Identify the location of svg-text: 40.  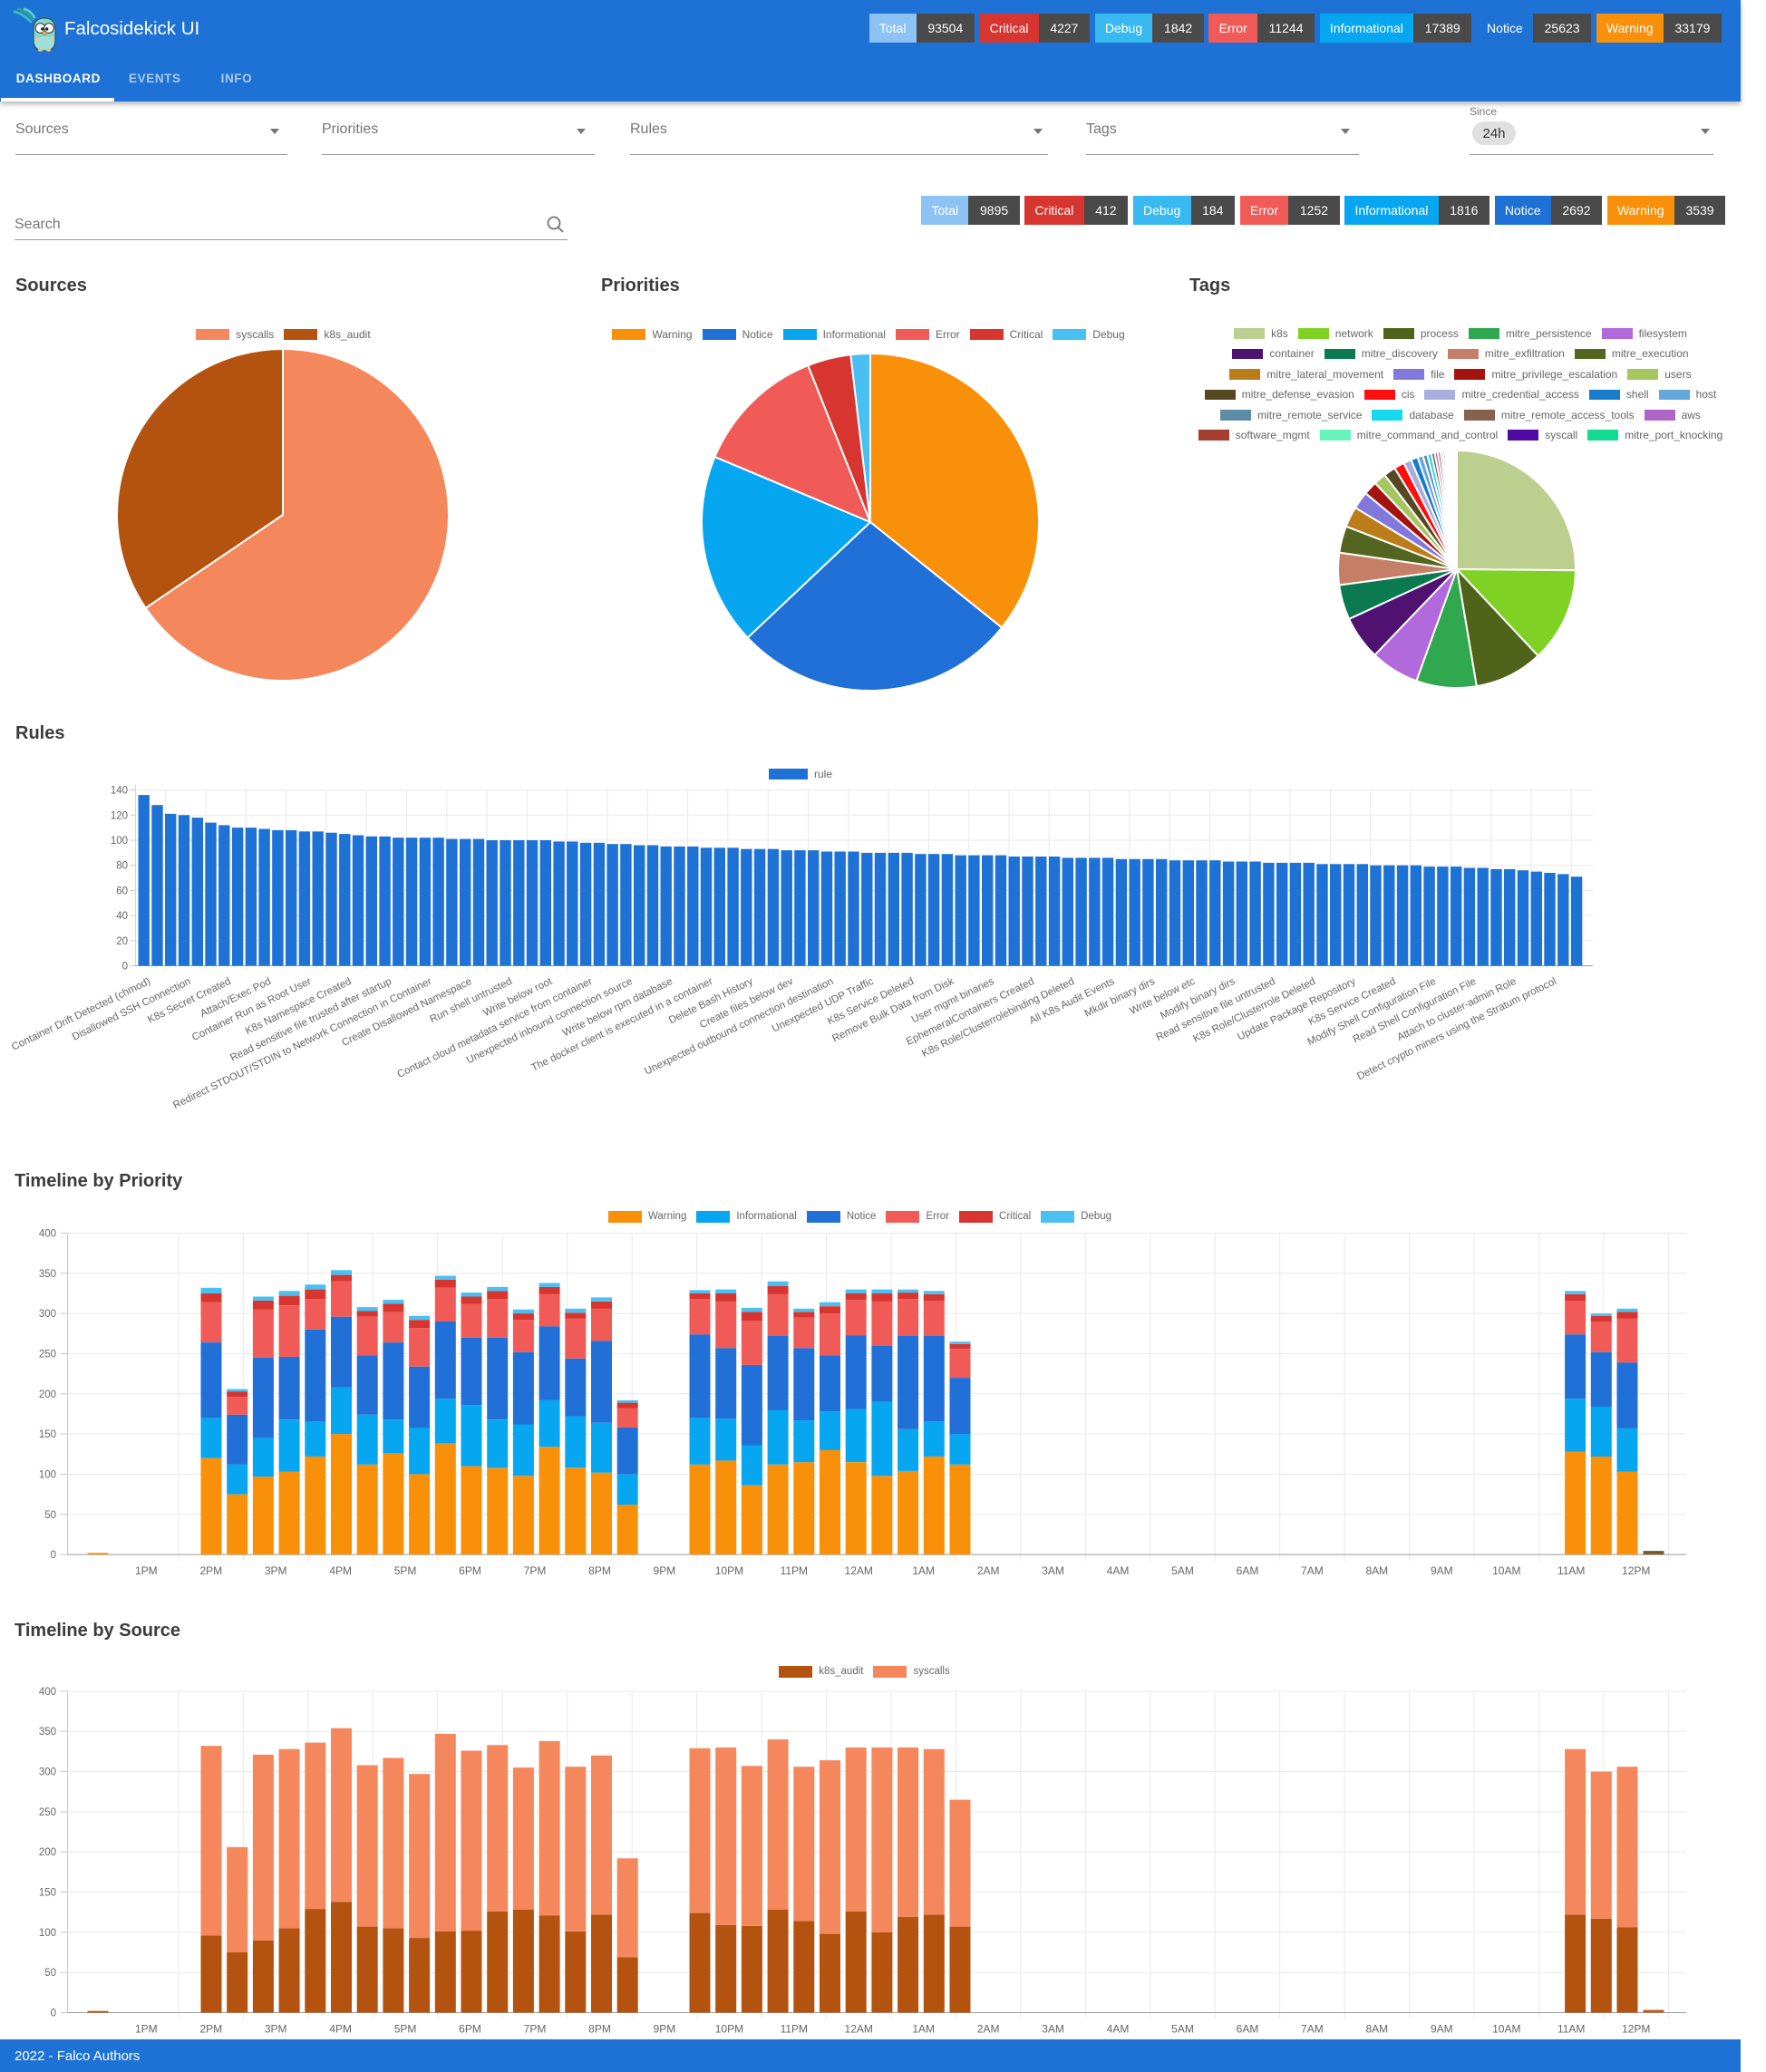
(122, 916).